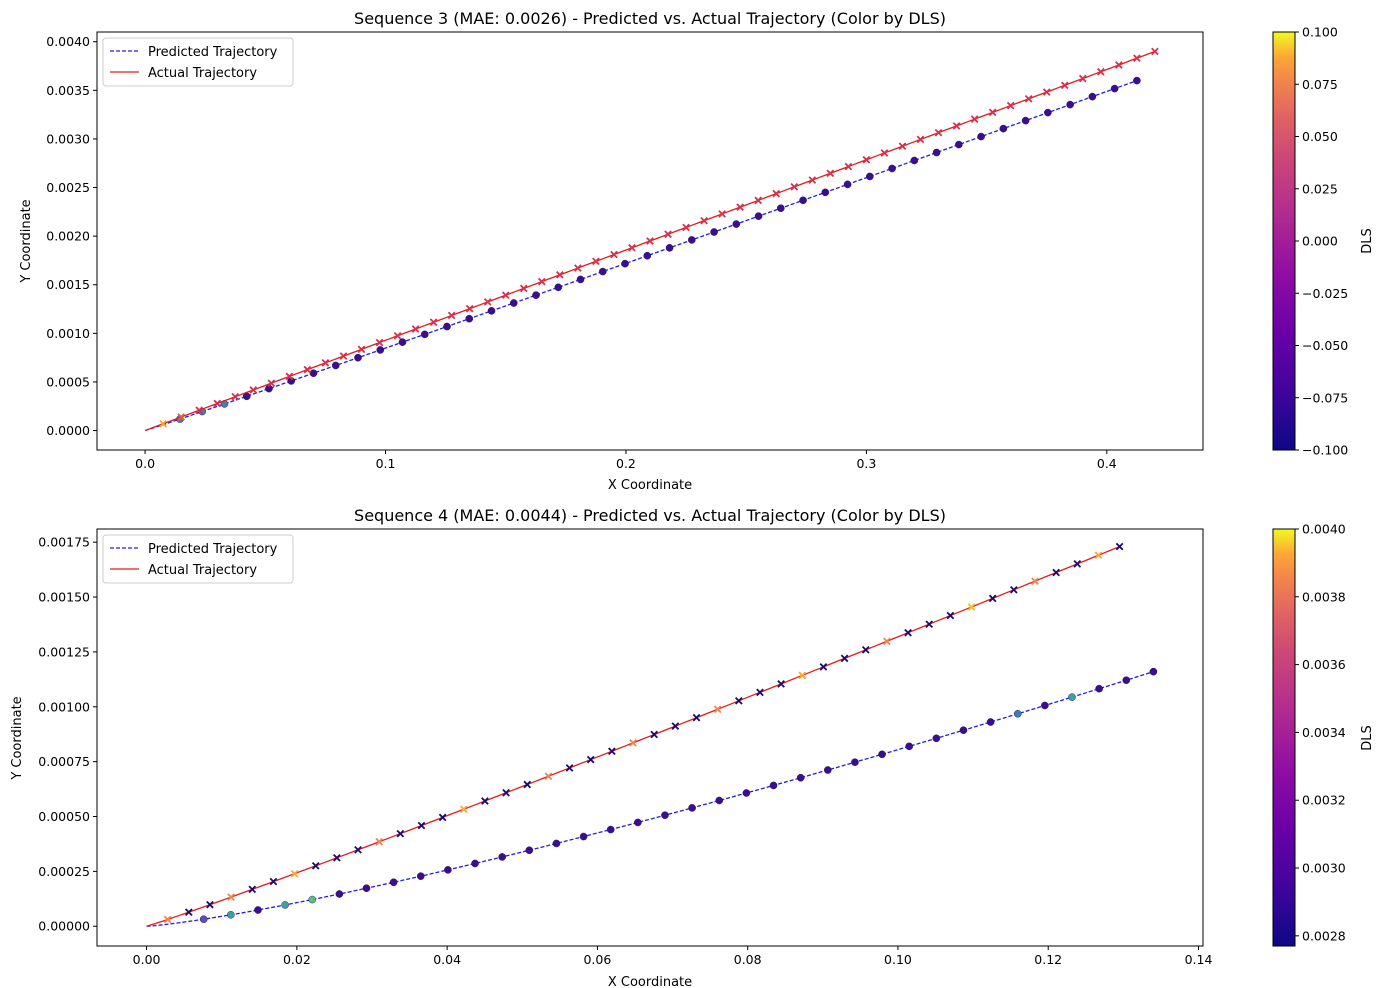  What do you see at coordinates (1048, 959) in the screenshot?
I see `x-tick-label: 0.12` at bounding box center [1048, 959].